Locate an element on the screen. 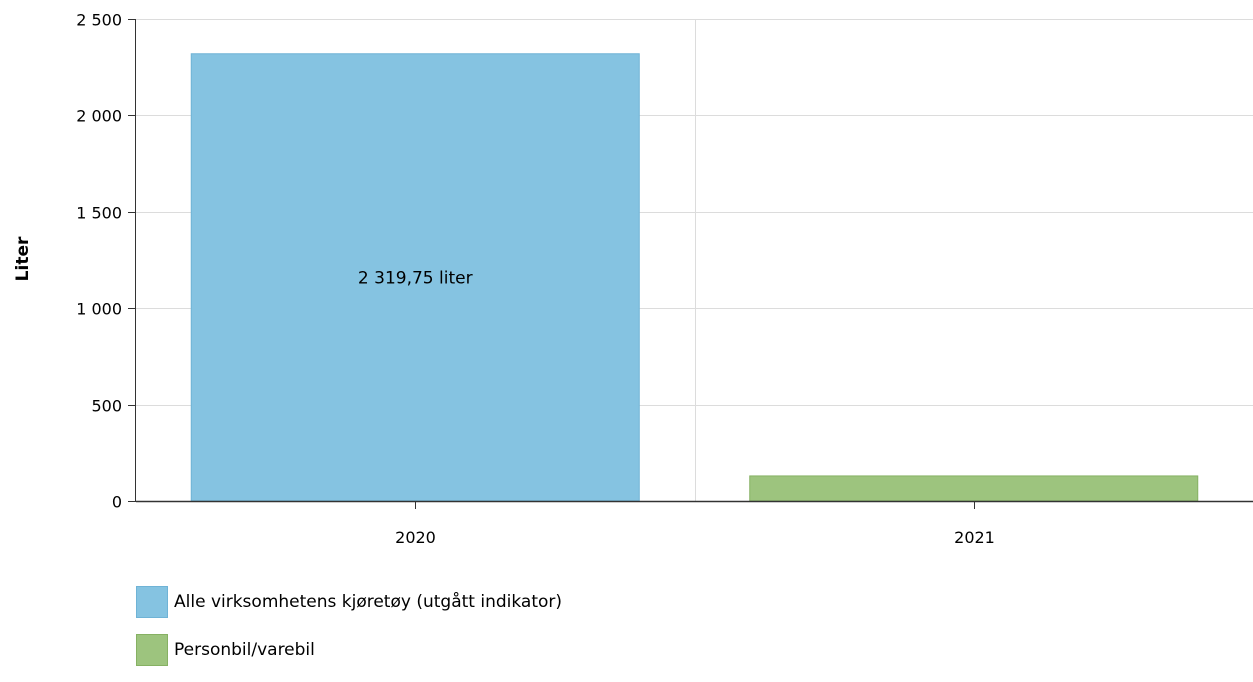 The image size is (1253, 682). y-tick-label: 1 500 is located at coordinates (99, 213).